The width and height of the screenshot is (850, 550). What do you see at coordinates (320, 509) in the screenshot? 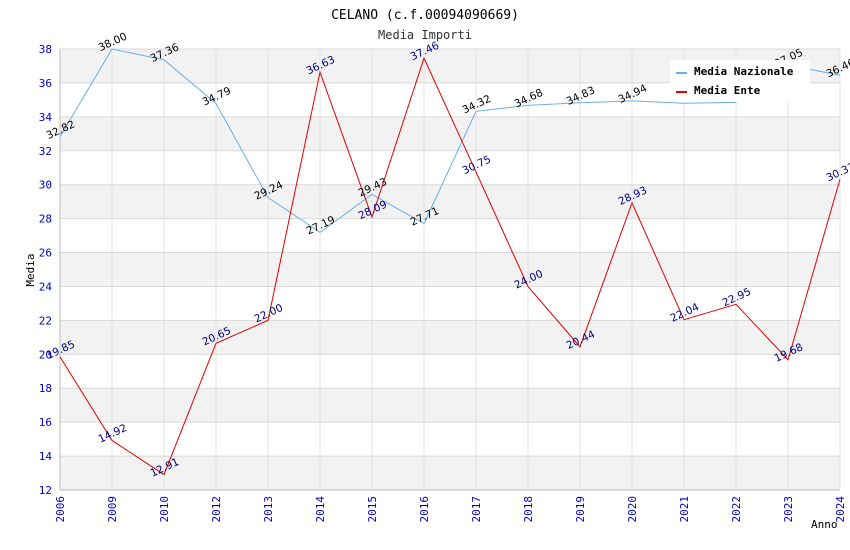
I see `x-tick-label: 2014` at bounding box center [320, 509].